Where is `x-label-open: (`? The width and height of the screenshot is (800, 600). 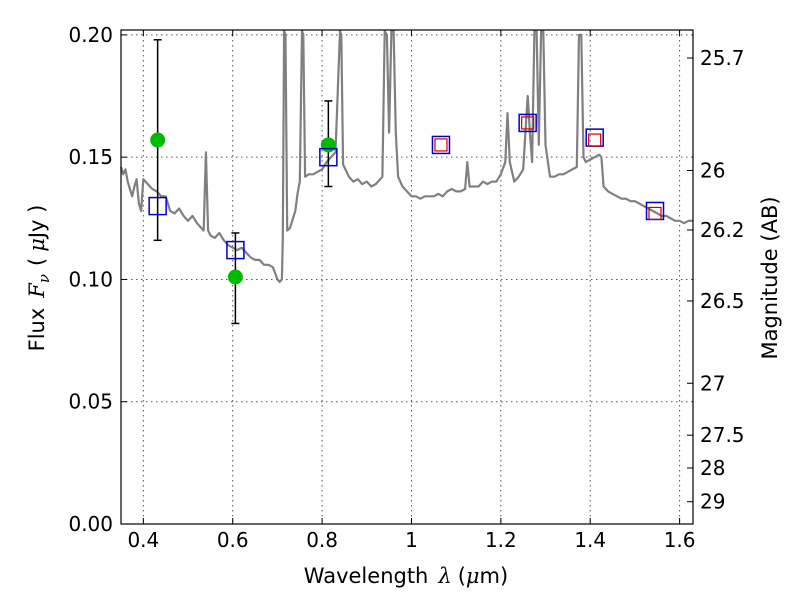 x-label-open: ( is located at coordinates (462, 576).